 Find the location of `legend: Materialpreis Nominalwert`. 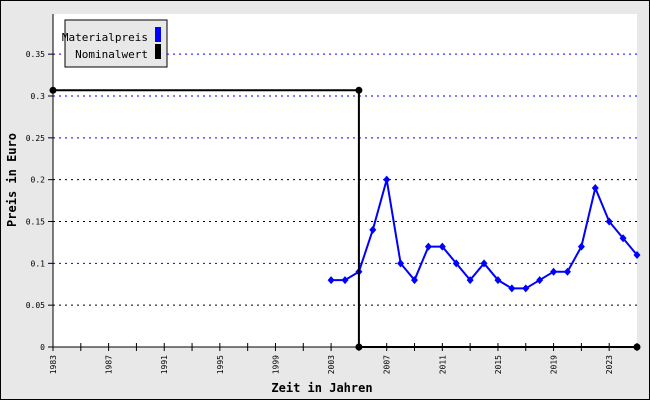

legend: Materialpreis Nominalwert is located at coordinates (115, 43).